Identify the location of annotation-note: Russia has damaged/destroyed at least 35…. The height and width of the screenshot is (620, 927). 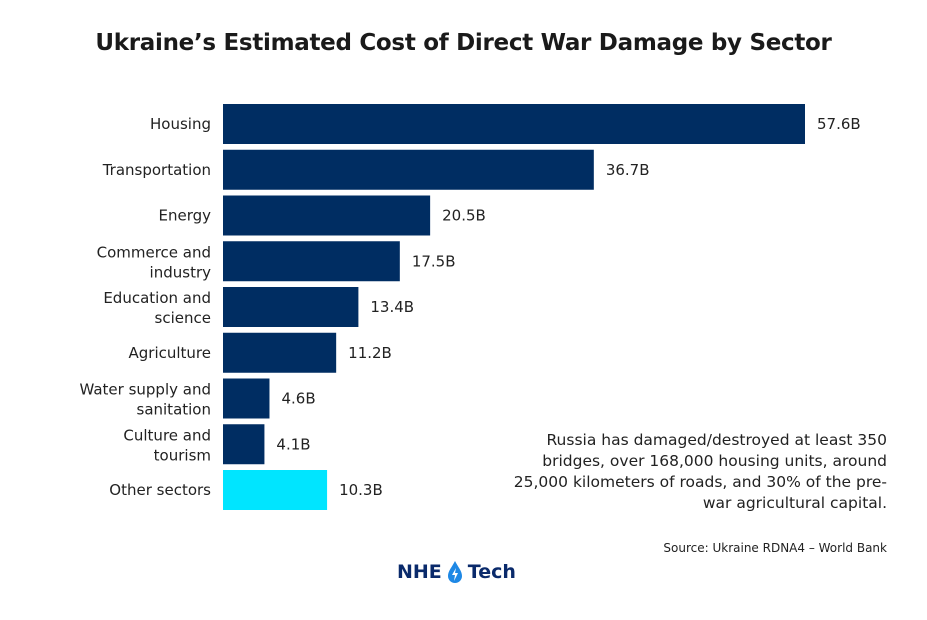
(700, 471).